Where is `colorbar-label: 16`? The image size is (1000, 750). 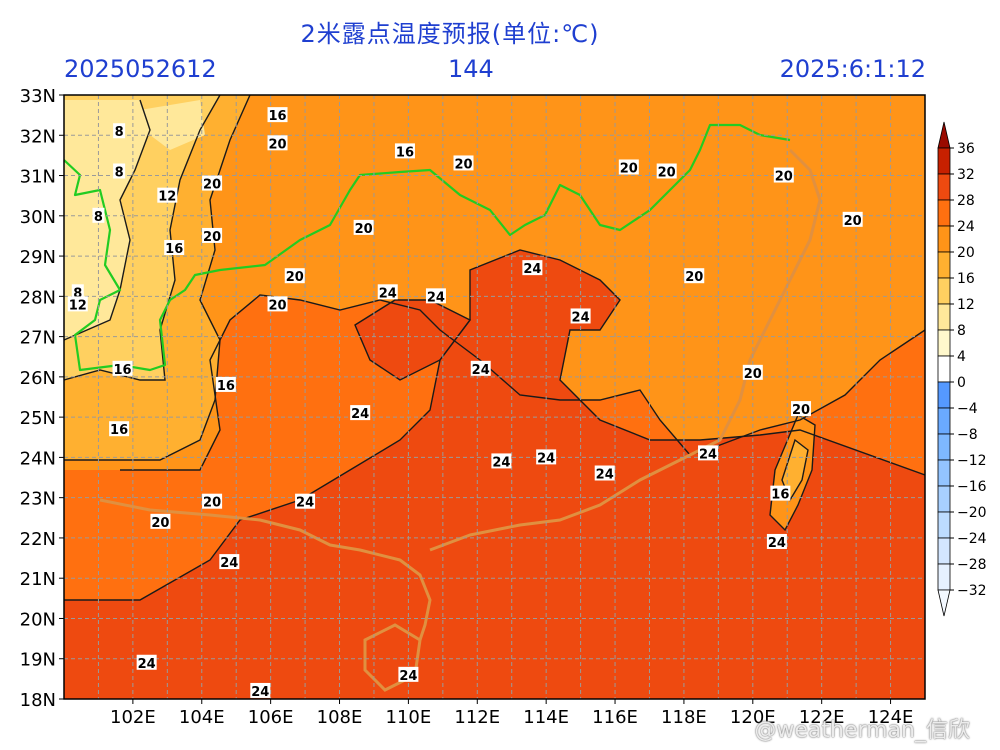 colorbar-label: 16 is located at coordinates (966, 279).